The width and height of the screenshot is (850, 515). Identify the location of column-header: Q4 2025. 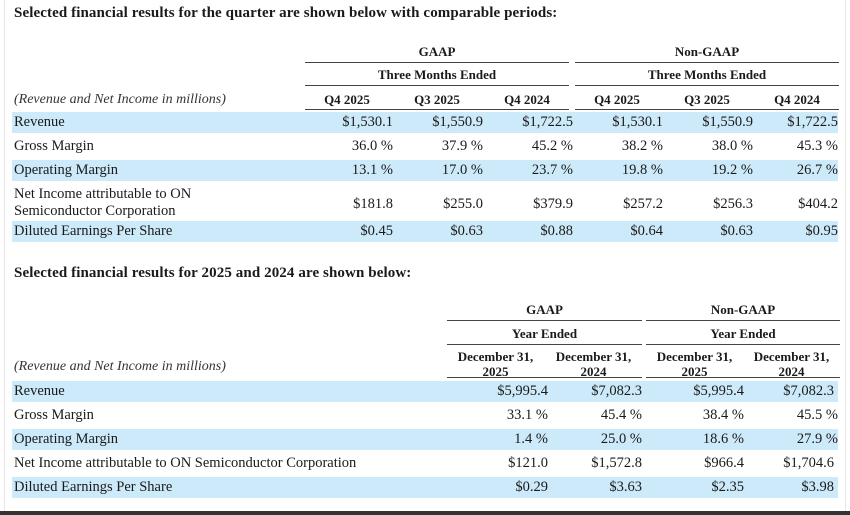
(347, 99).